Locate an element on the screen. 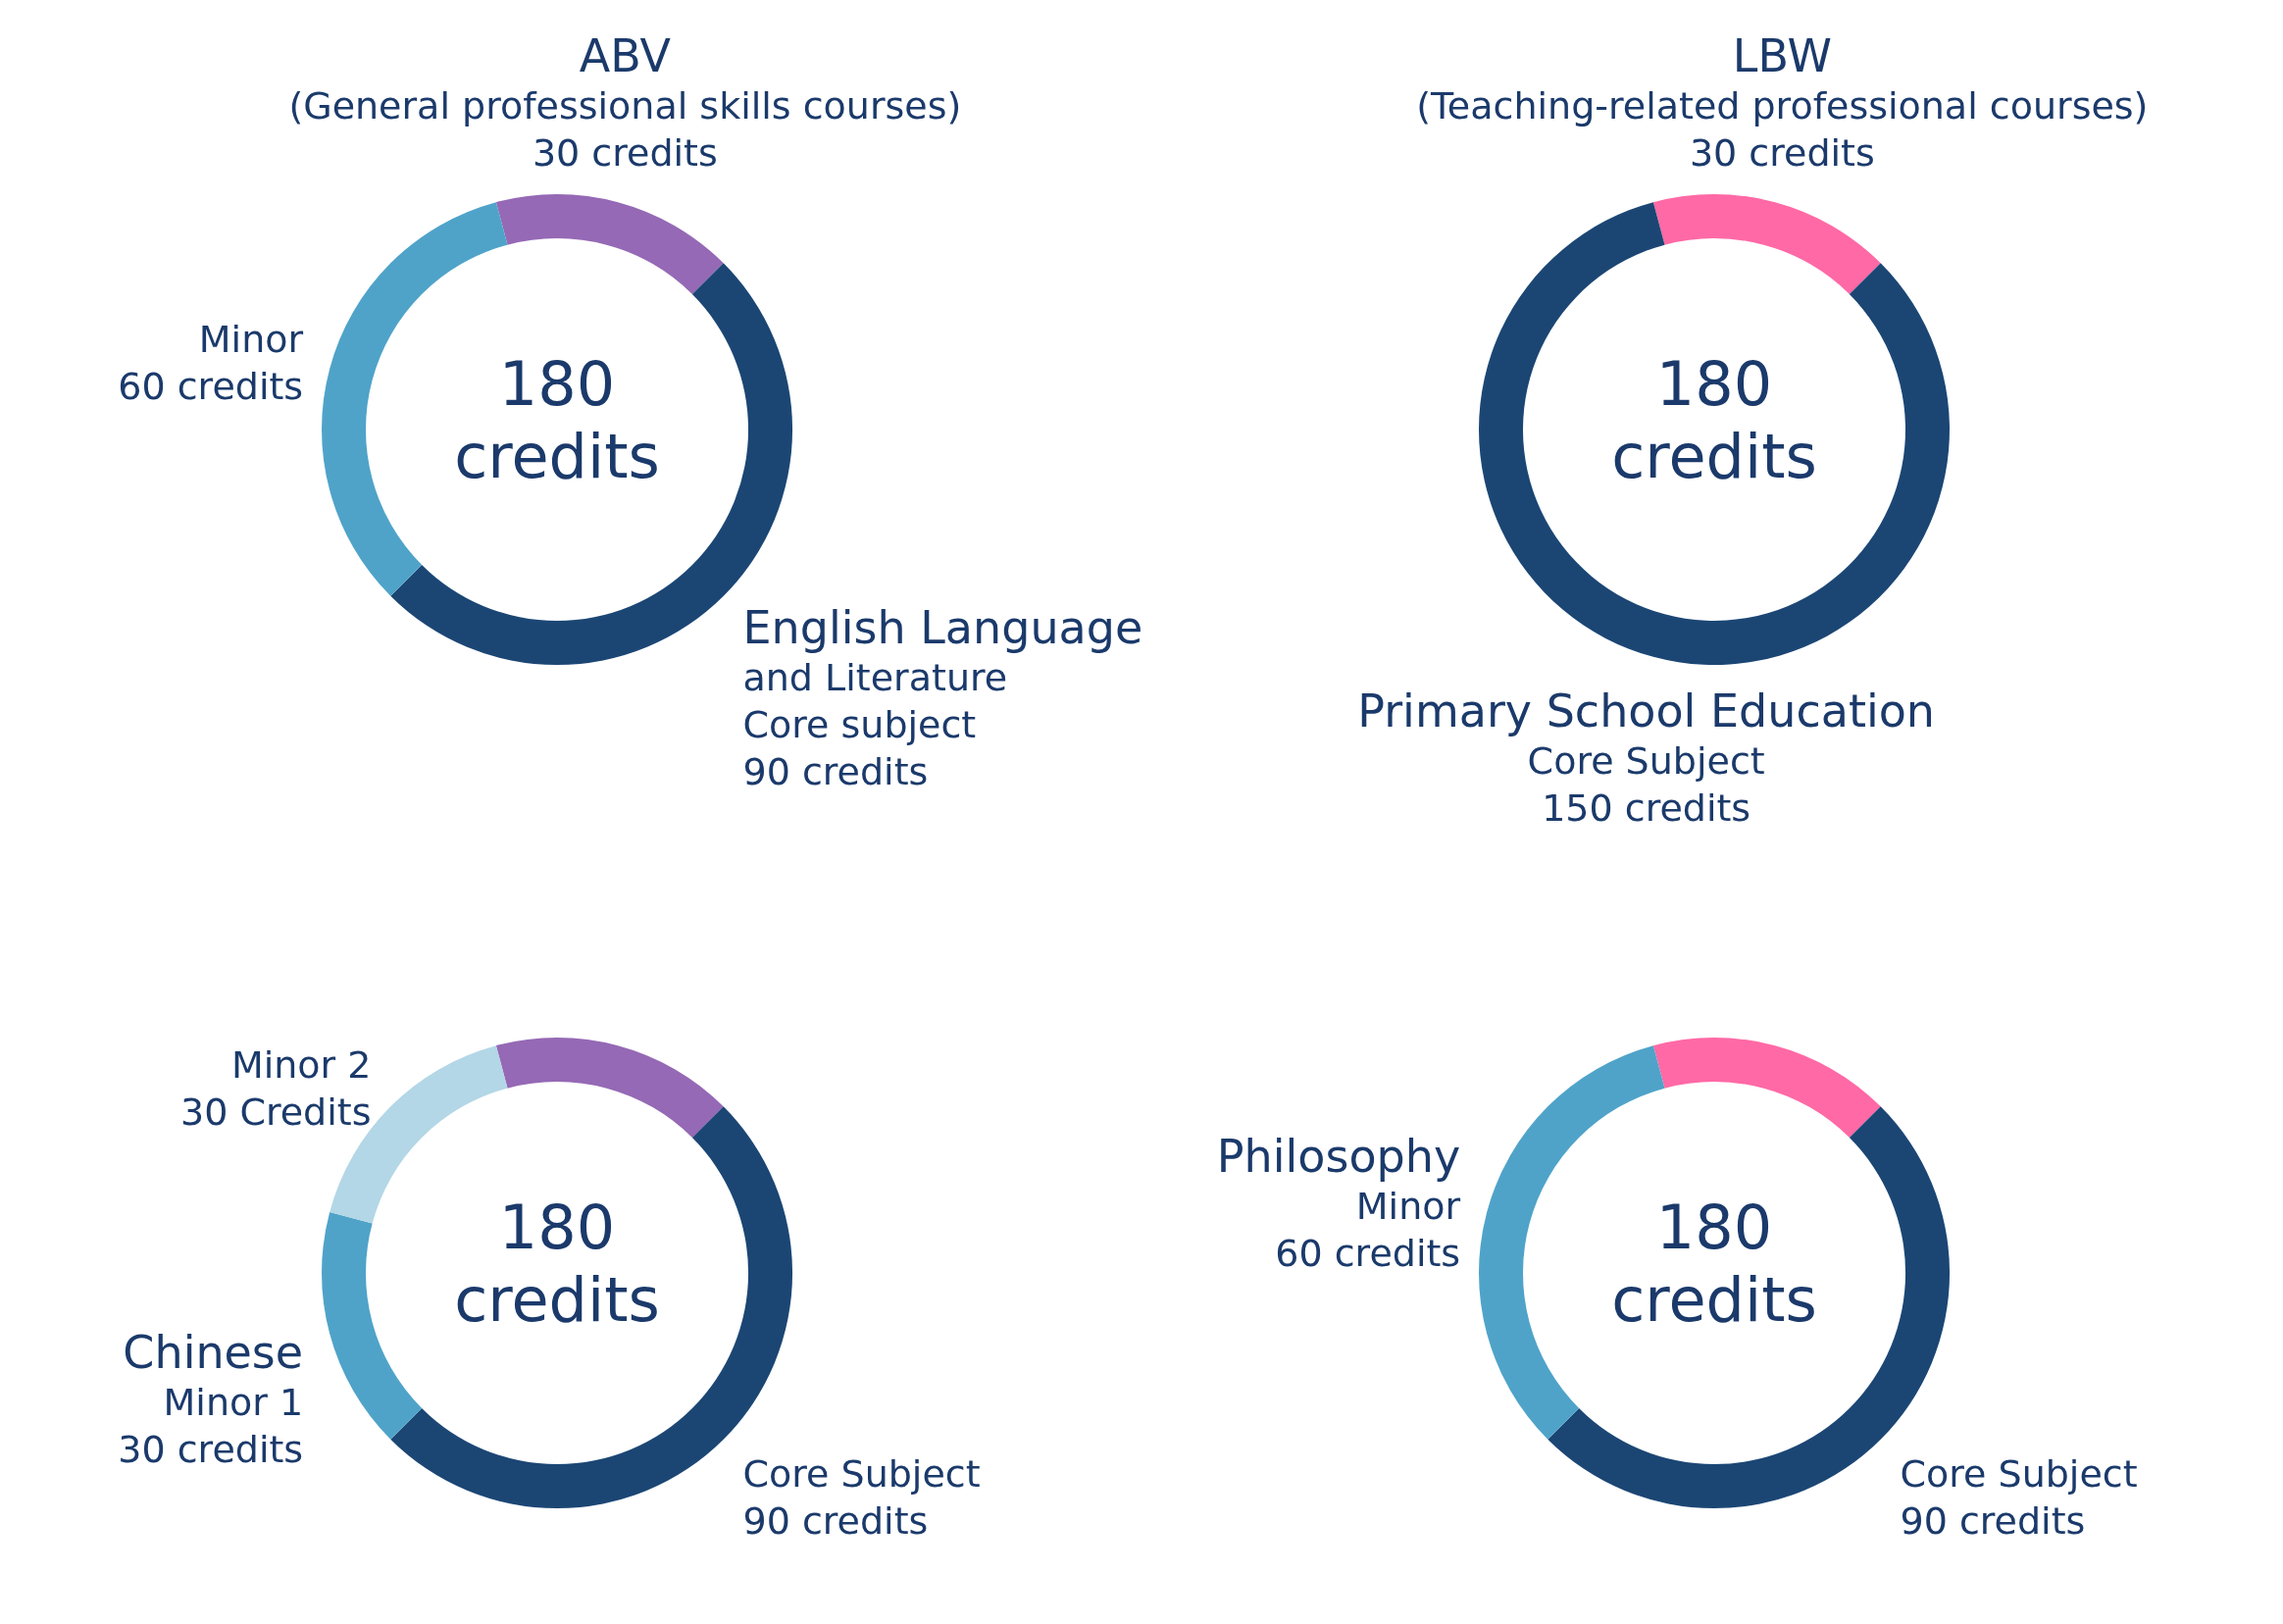  slice-label: LBW (Teaching-related professional courses) is located at coordinates (1782, 78).